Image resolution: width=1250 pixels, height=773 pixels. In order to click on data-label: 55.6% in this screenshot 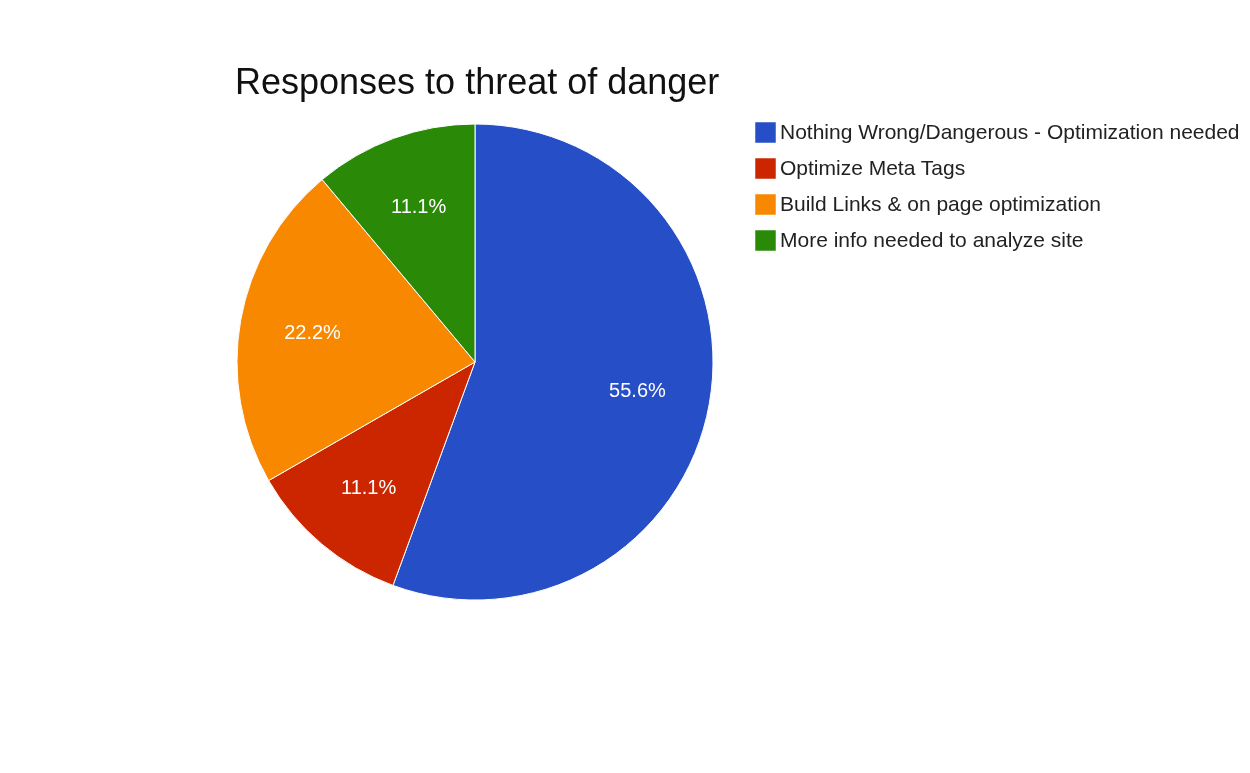, I will do `click(638, 389)`.